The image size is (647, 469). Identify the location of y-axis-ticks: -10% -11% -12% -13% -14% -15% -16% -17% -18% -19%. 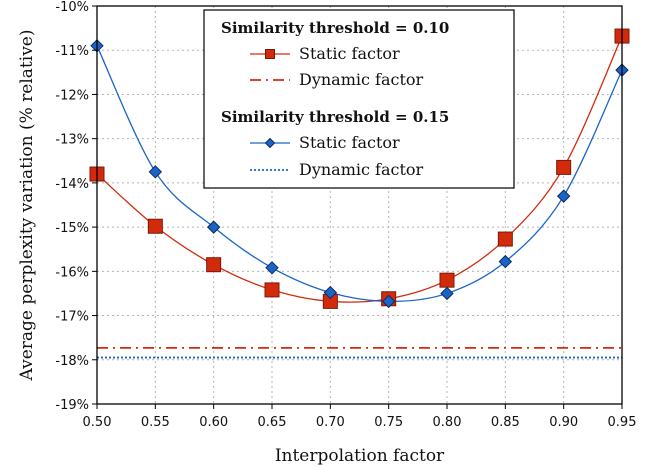
(76, 206).